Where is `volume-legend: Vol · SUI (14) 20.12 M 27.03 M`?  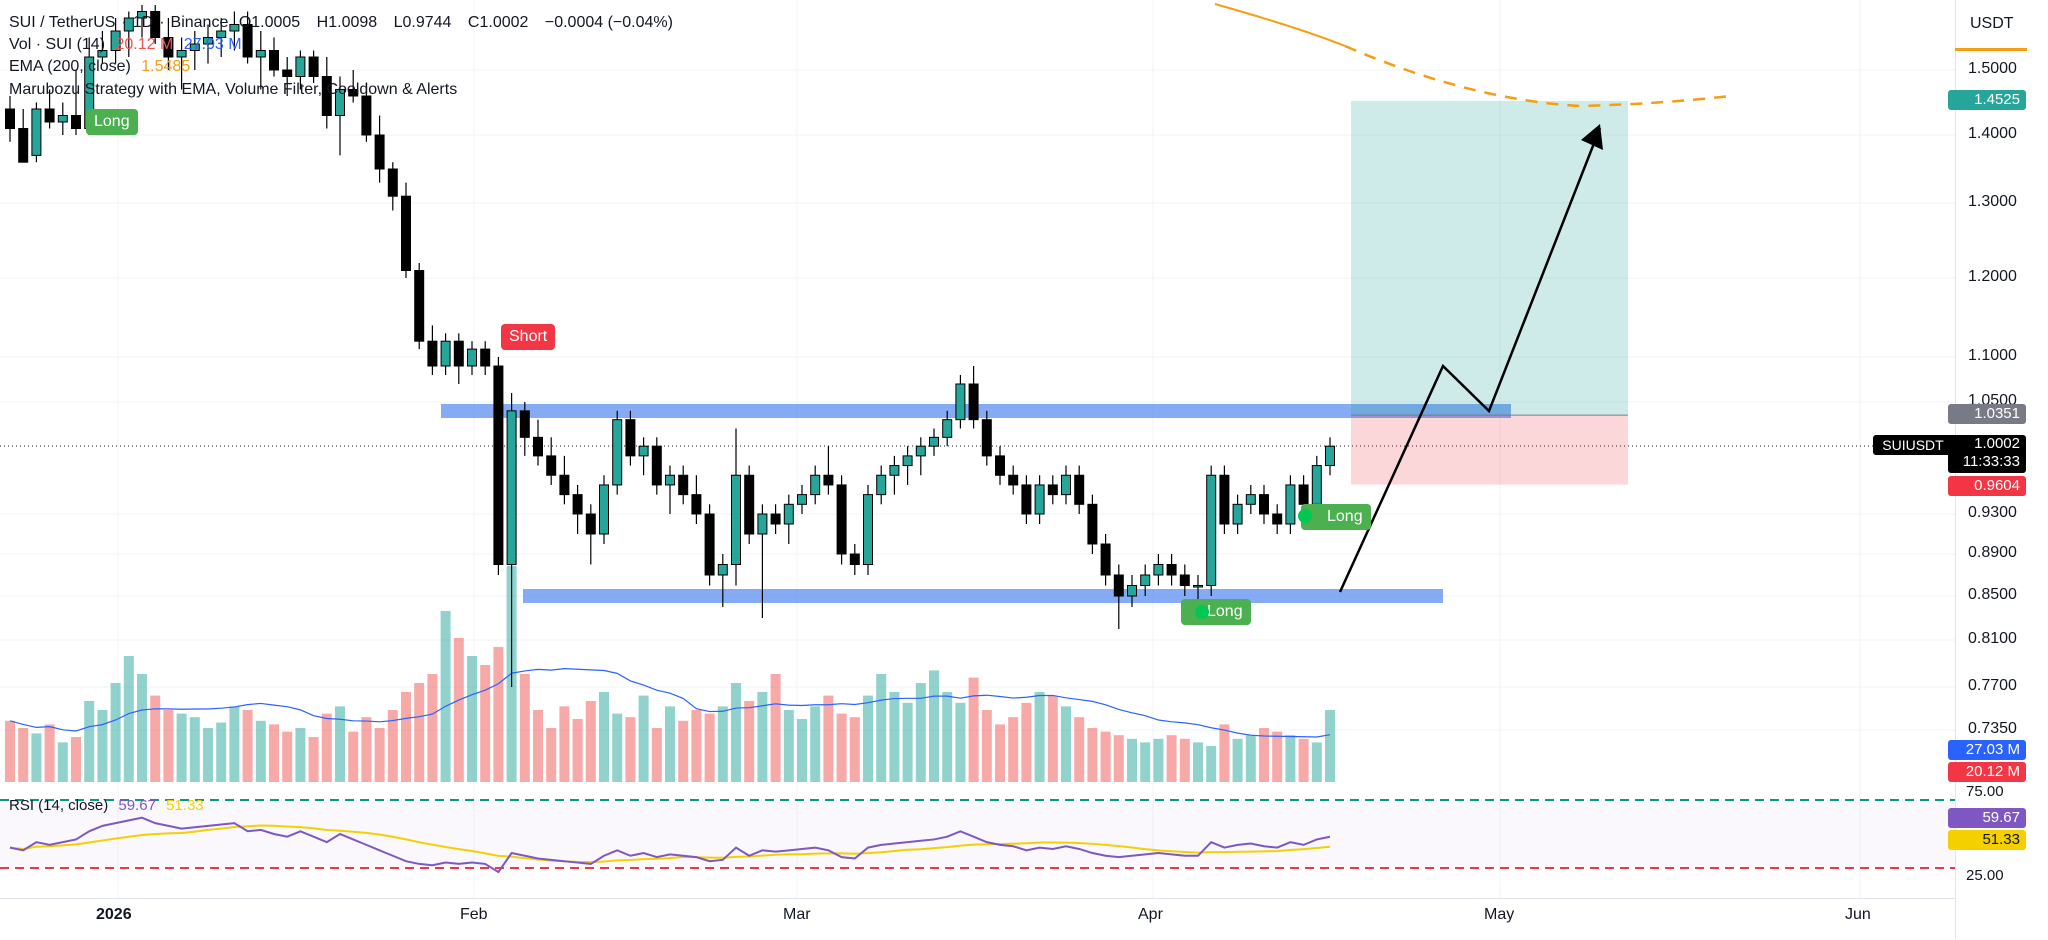 volume-legend: Vol · SUI (14) 20.12 M 27.03 M is located at coordinates (128, 45).